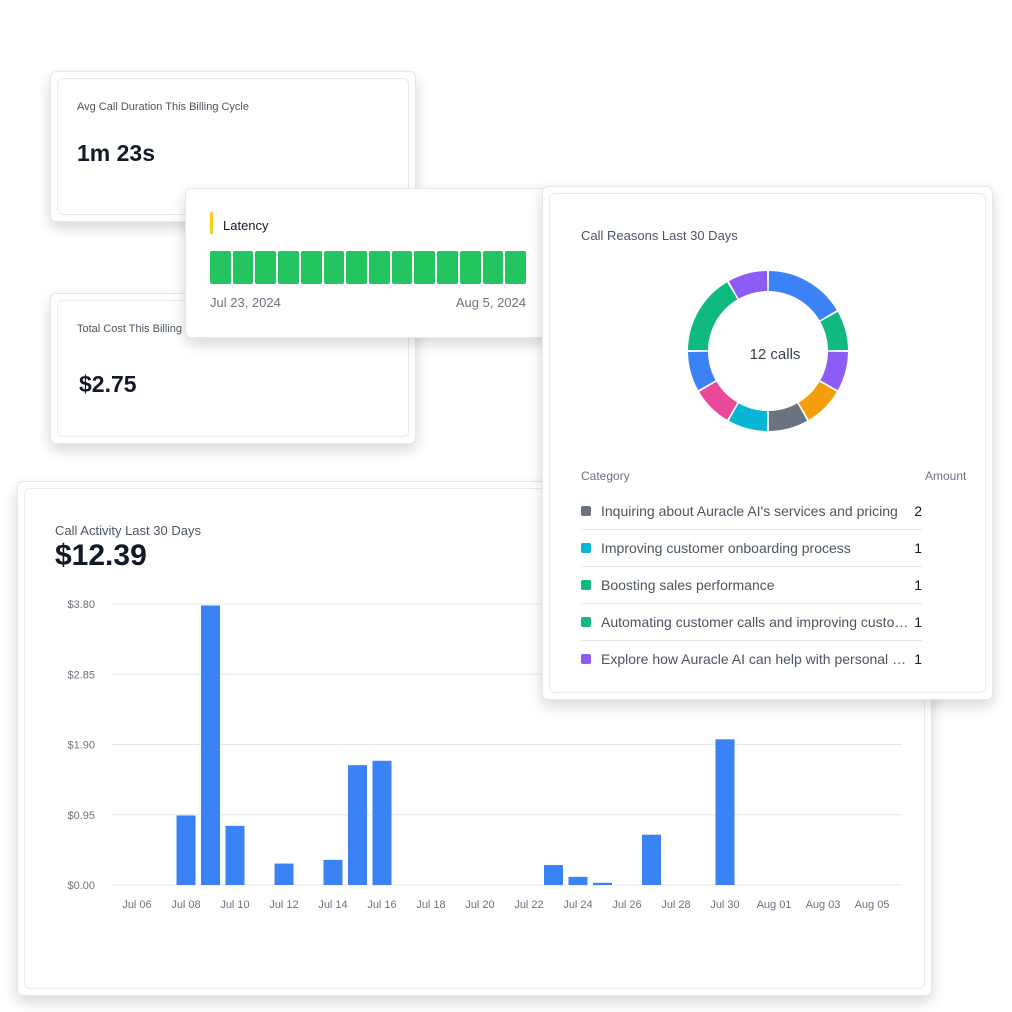 Image resolution: width=1012 pixels, height=1012 pixels. What do you see at coordinates (724, 905) in the screenshot?
I see `x-tick-label: Jul 30` at bounding box center [724, 905].